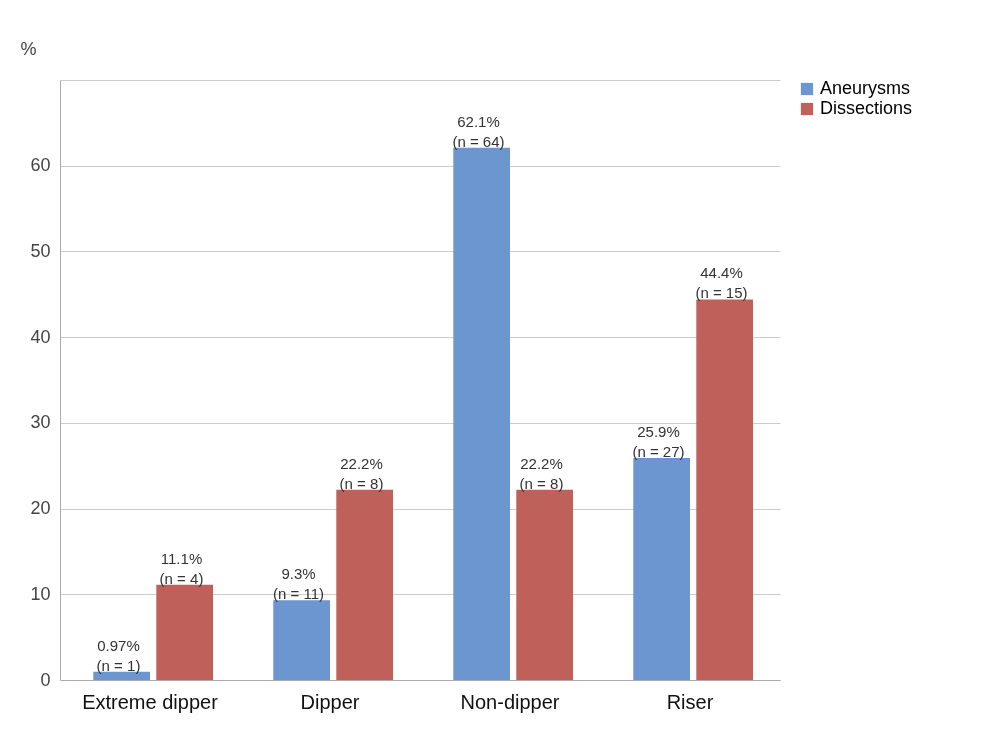  I want to click on x-tick-label: Riser, so click(690, 701).